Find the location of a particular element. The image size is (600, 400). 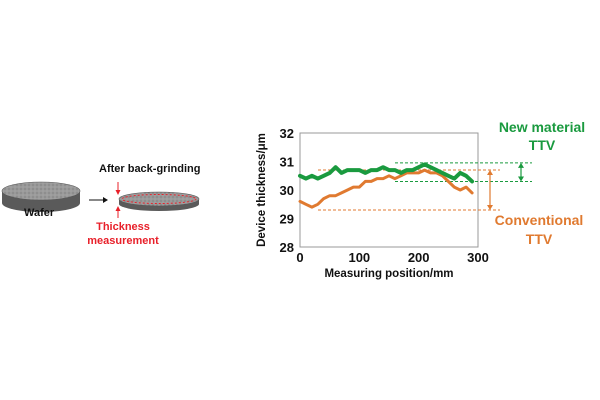

conventional-ttv-arrow-head-bottom is located at coordinates (490, 207).